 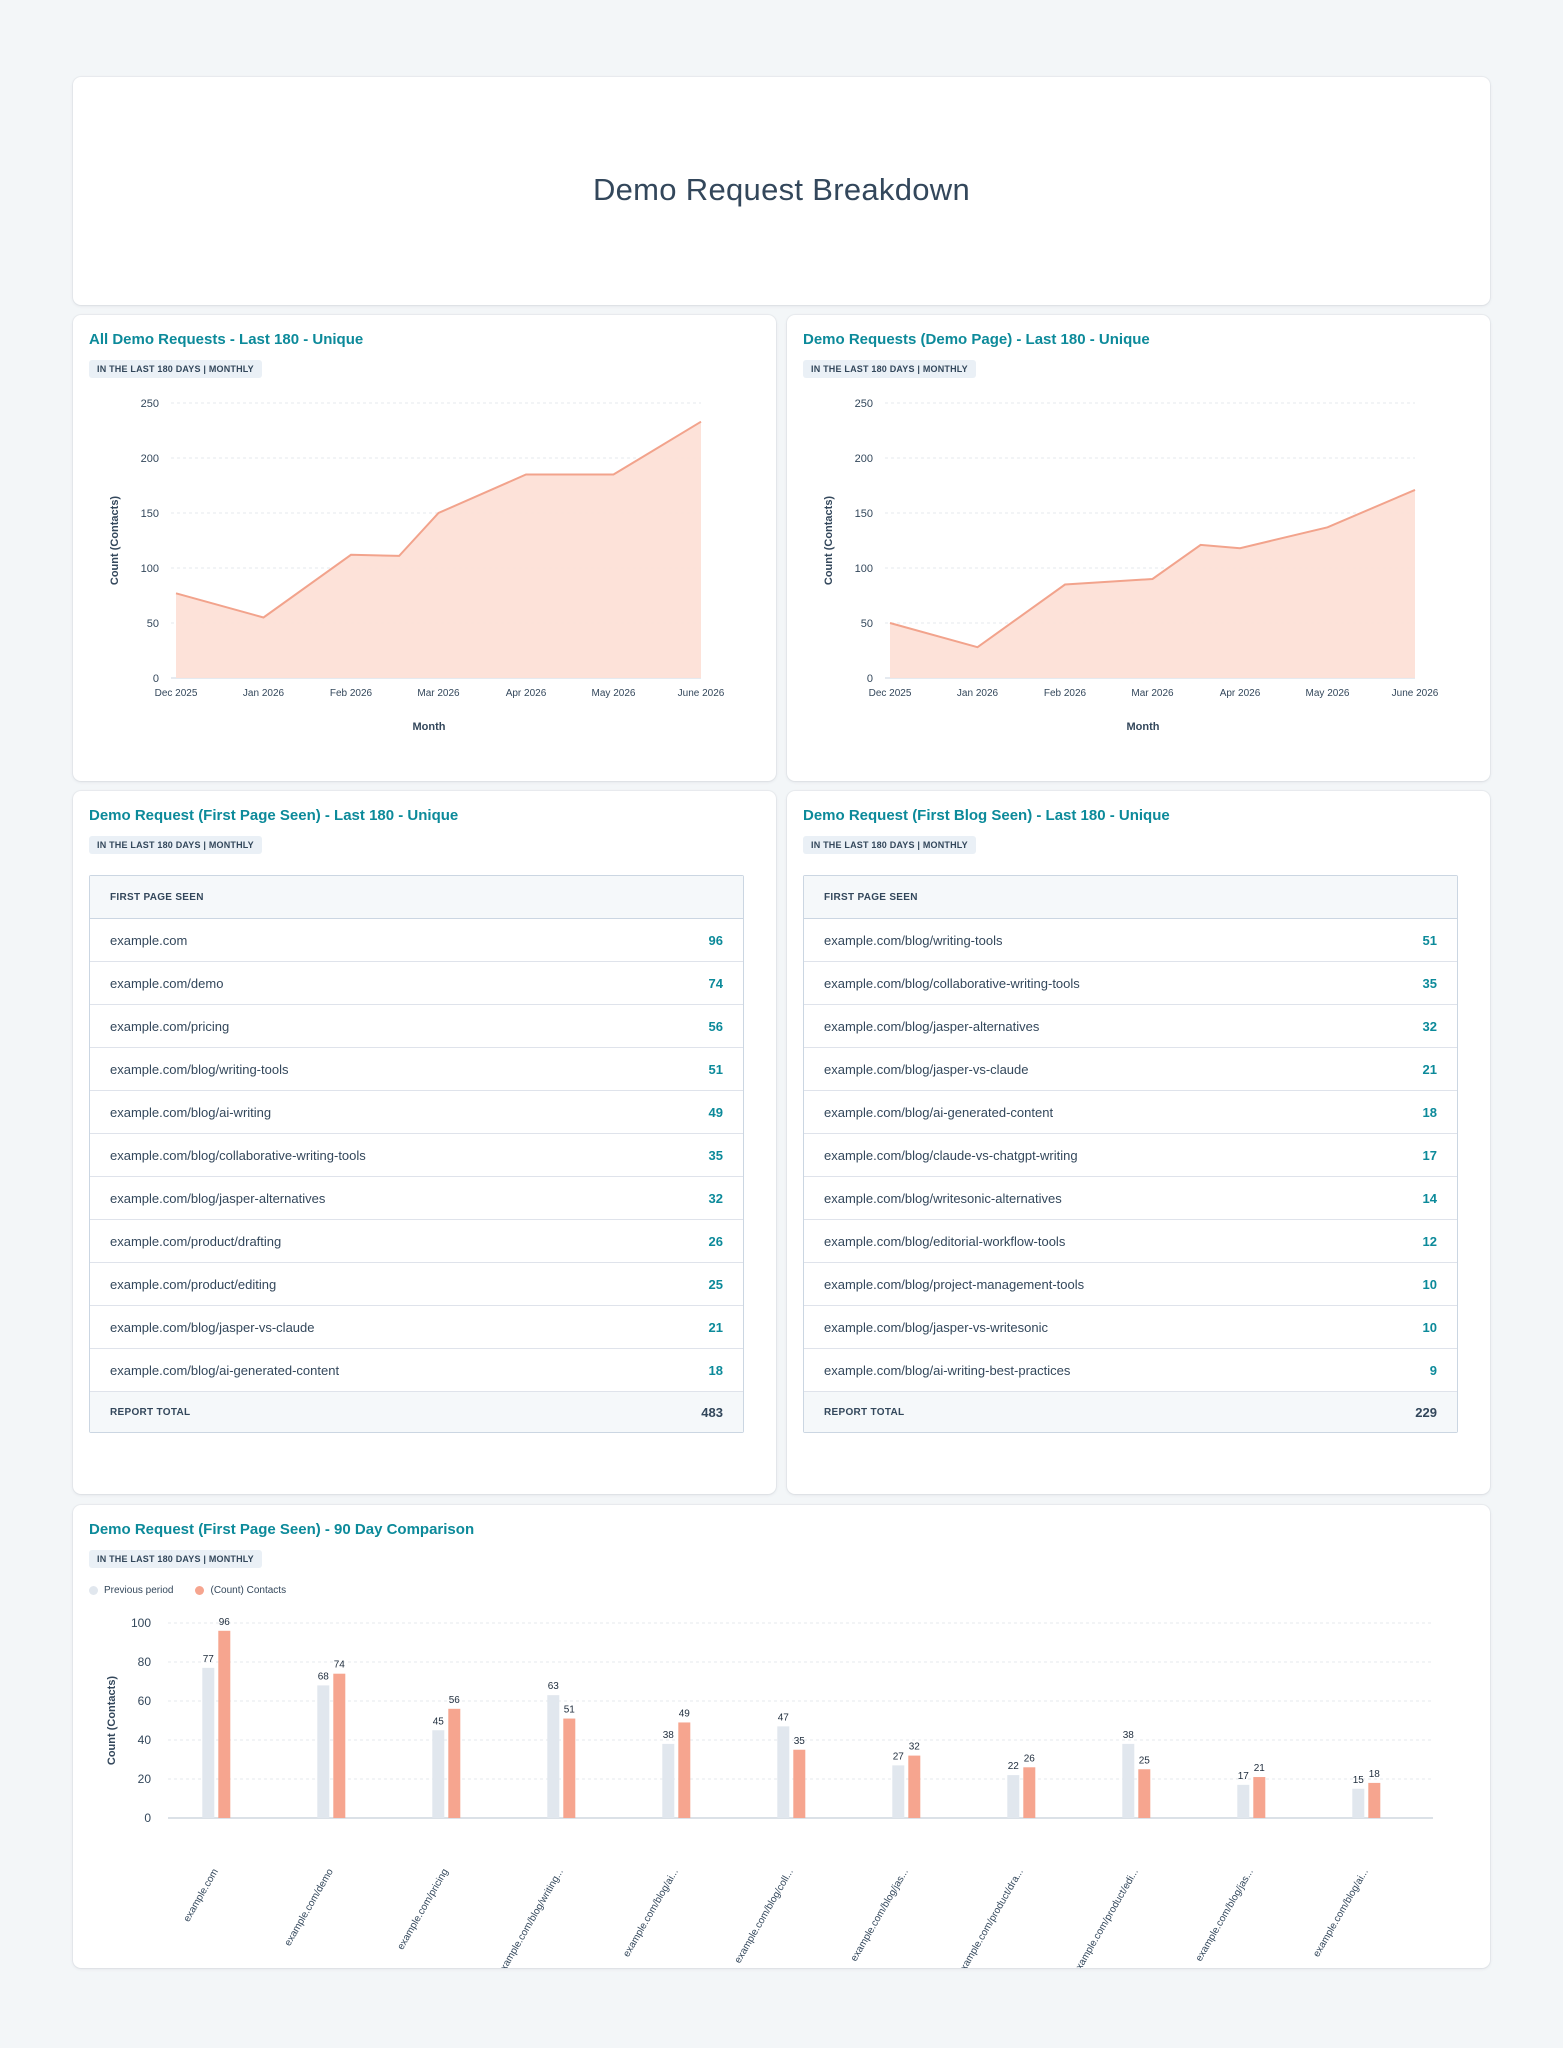 I want to click on x-tick-label: Feb 2026, so click(x=1065, y=693).